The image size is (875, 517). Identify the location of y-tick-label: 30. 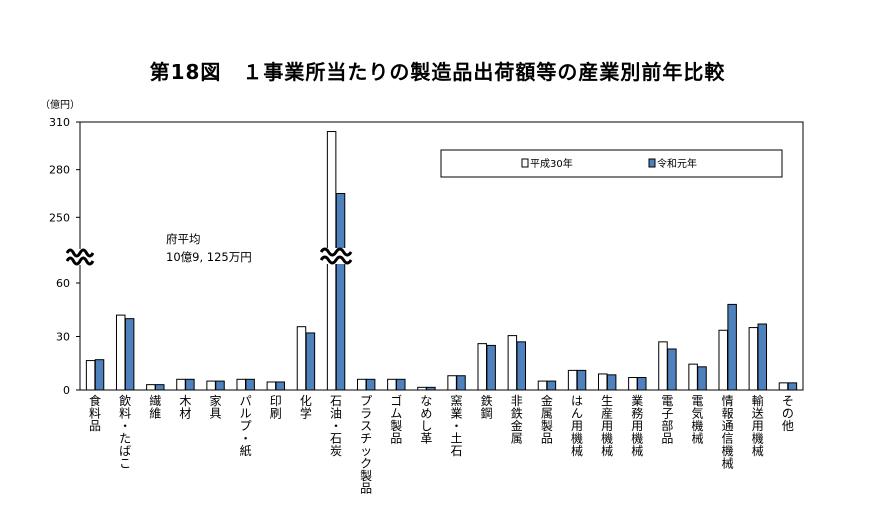
(63, 337).